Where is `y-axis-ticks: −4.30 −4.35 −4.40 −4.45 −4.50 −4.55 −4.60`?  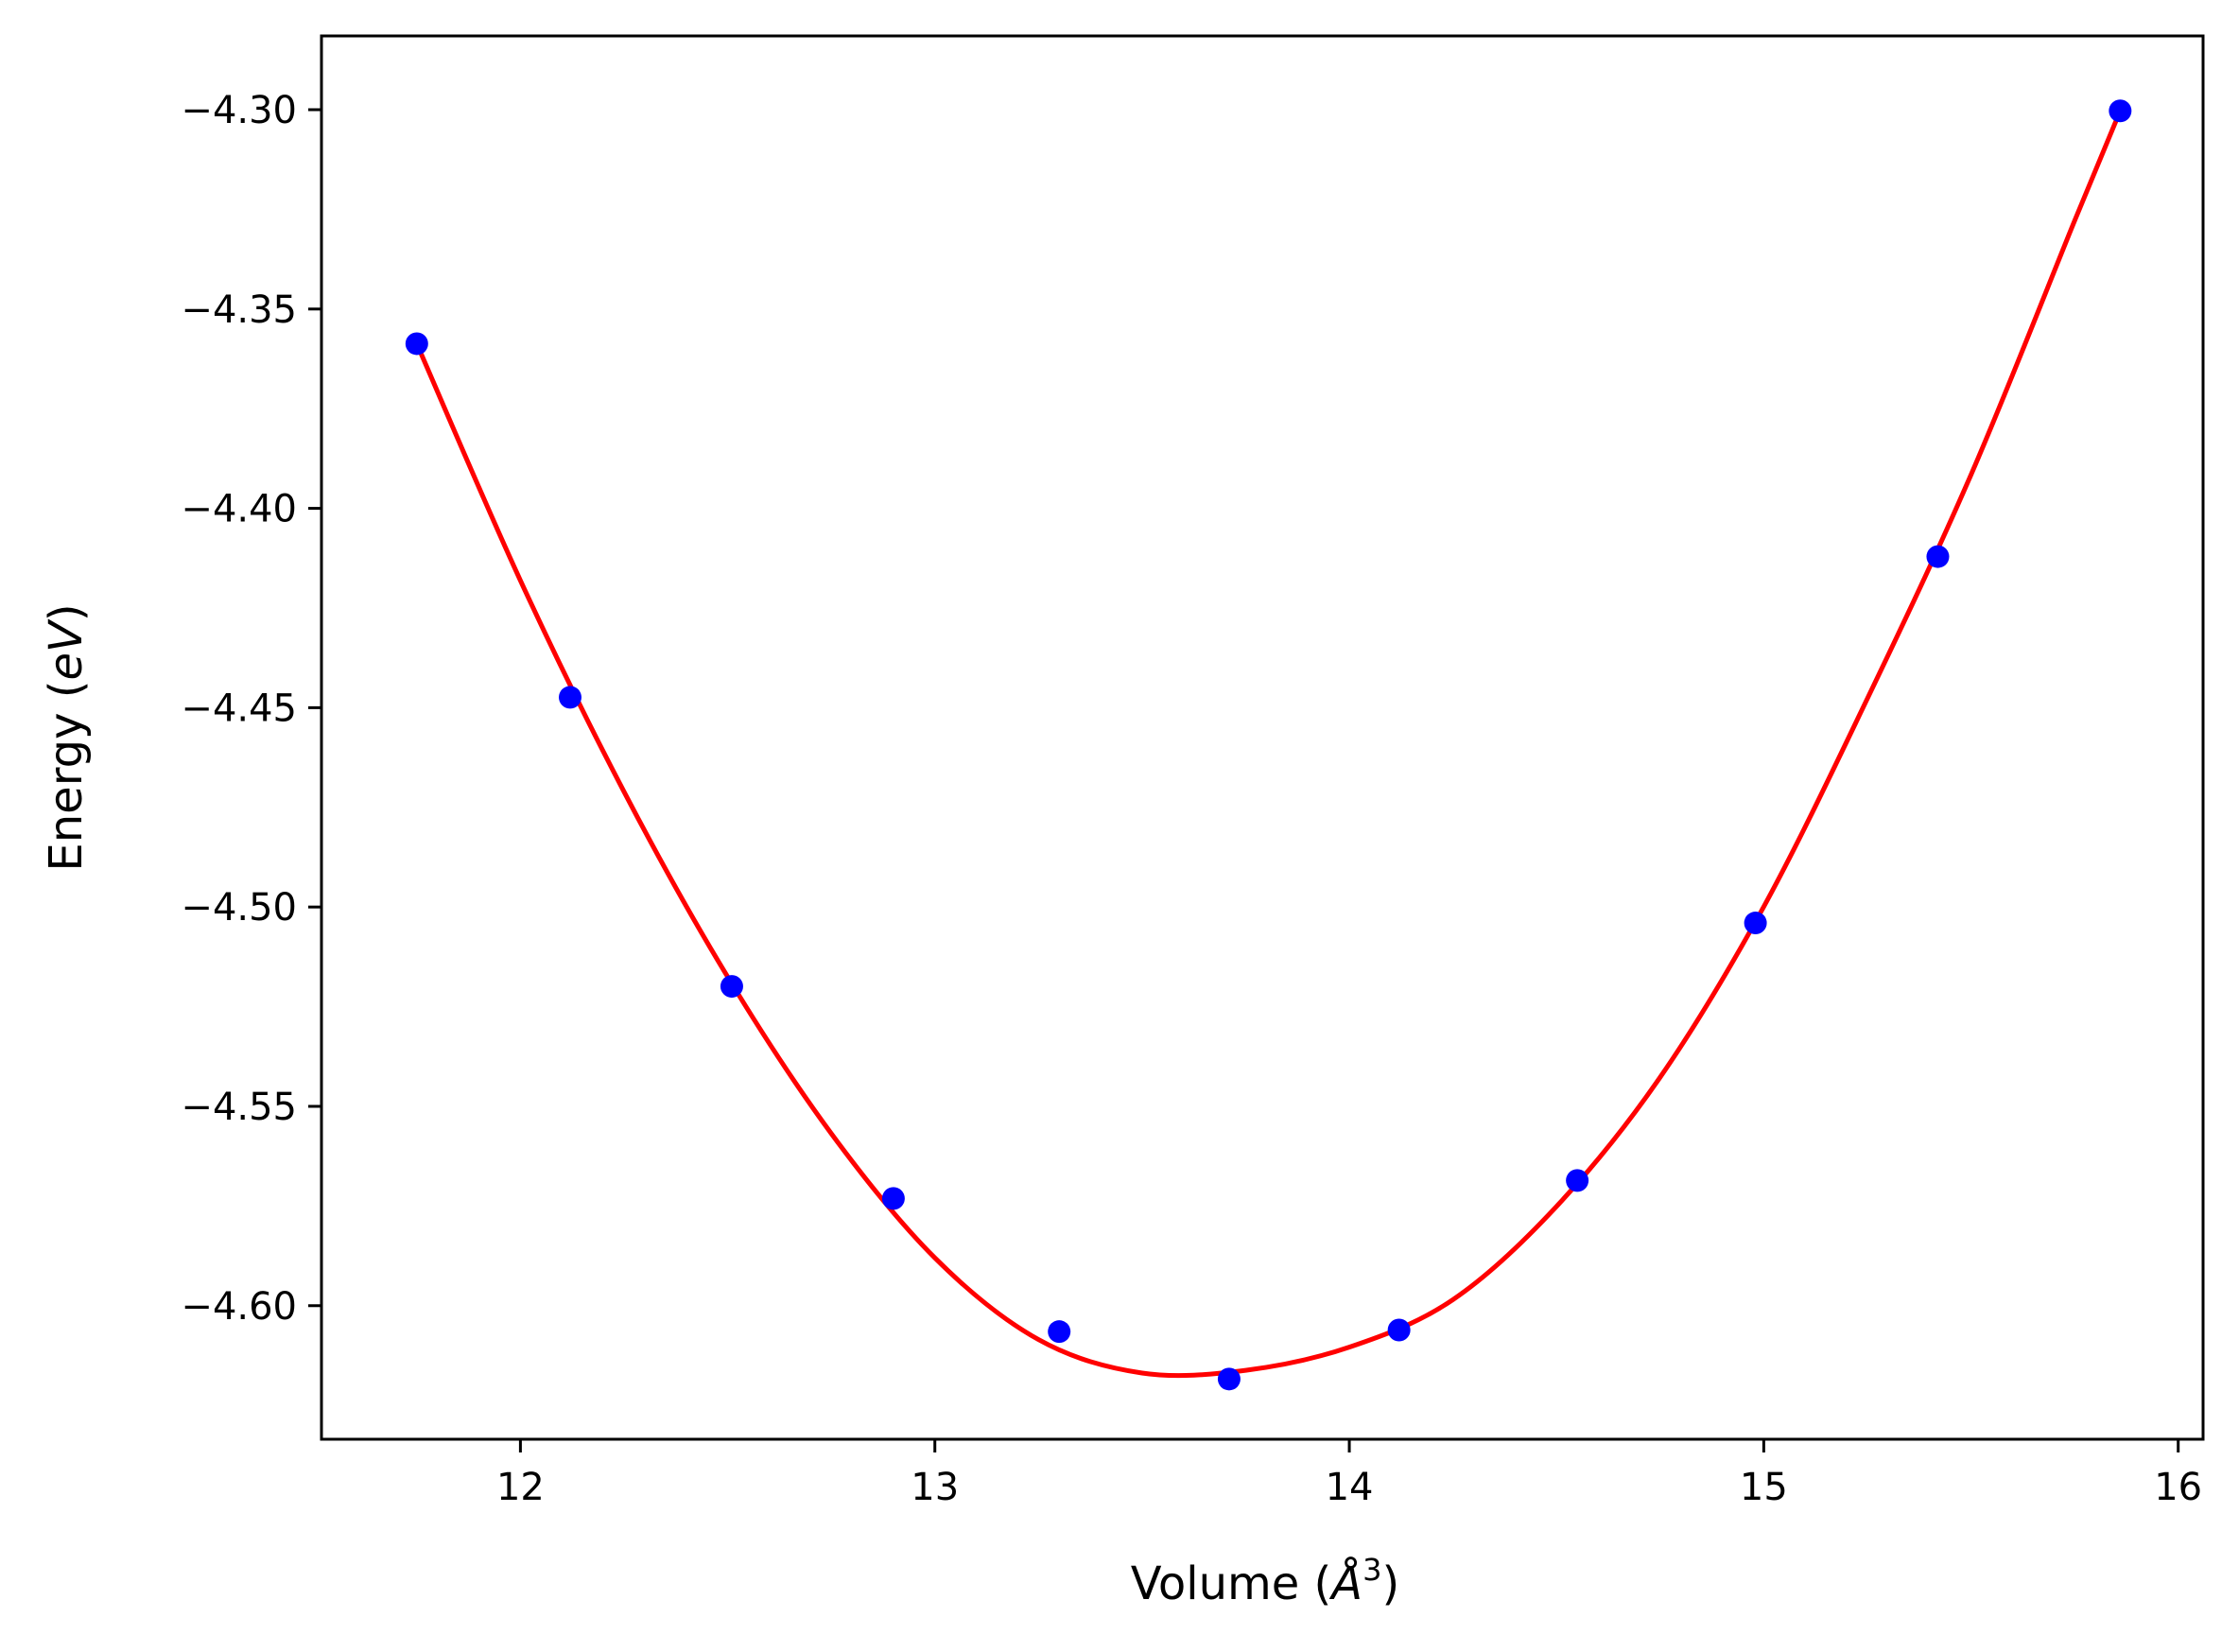 y-axis-ticks: −4.30 −4.35 −4.40 −4.45 −4.50 −4.55 −4.60 is located at coordinates (251, 709).